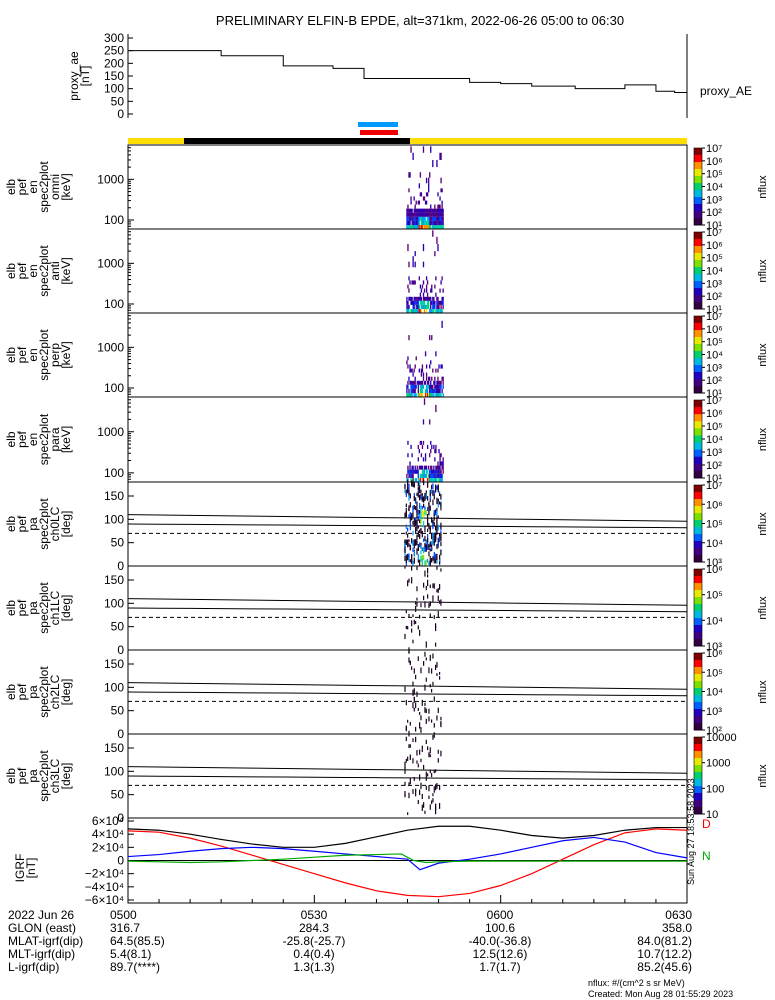 This screenshot has width=775, height=1000. What do you see at coordinates (33, 439) in the screenshot?
I see `y-label-line: en` at bounding box center [33, 439].